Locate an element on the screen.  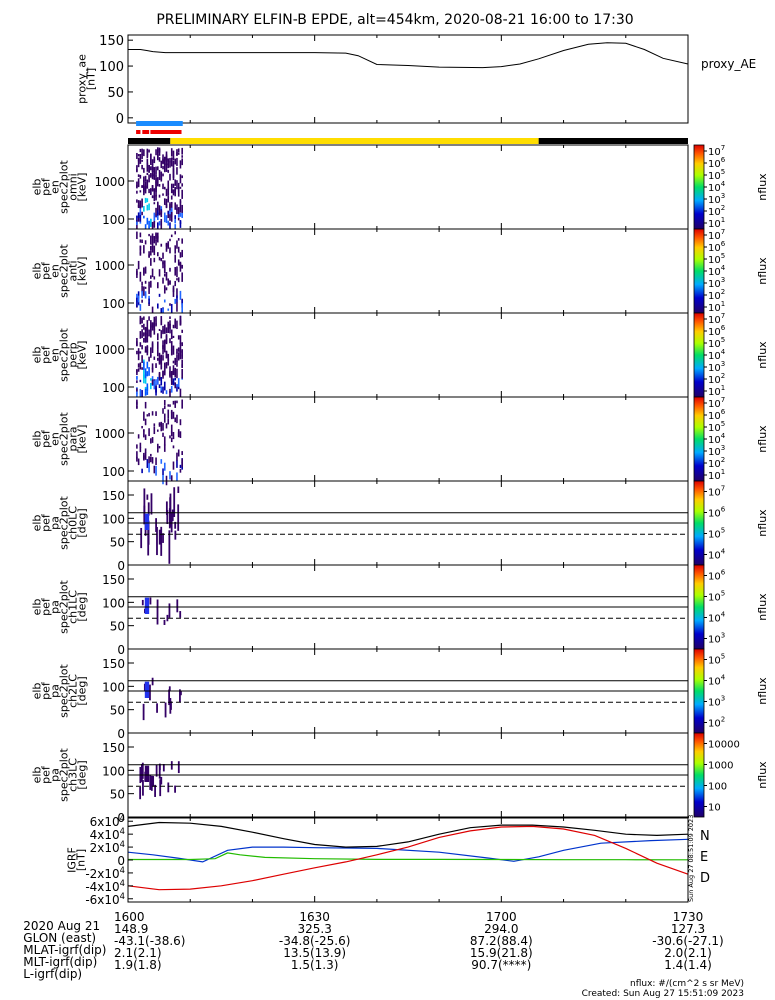
colorbar-tick-label: 10⁶ is located at coordinates (717, 576).